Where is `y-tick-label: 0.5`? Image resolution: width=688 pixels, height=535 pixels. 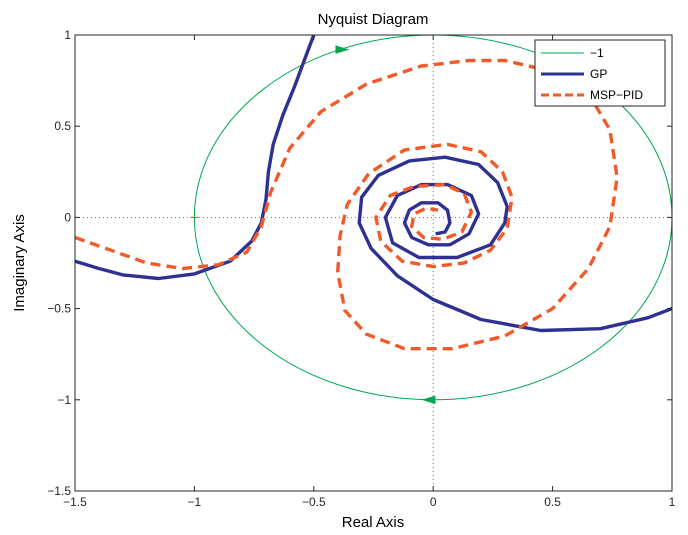 y-tick-label: 0.5 is located at coordinates (62, 126).